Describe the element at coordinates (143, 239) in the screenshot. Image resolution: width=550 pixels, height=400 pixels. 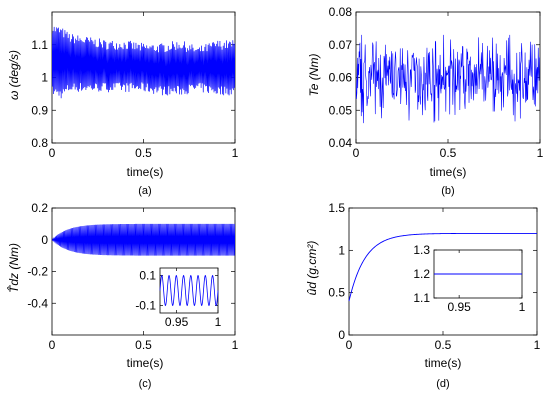
I see `panel-c-series-line` at that location.